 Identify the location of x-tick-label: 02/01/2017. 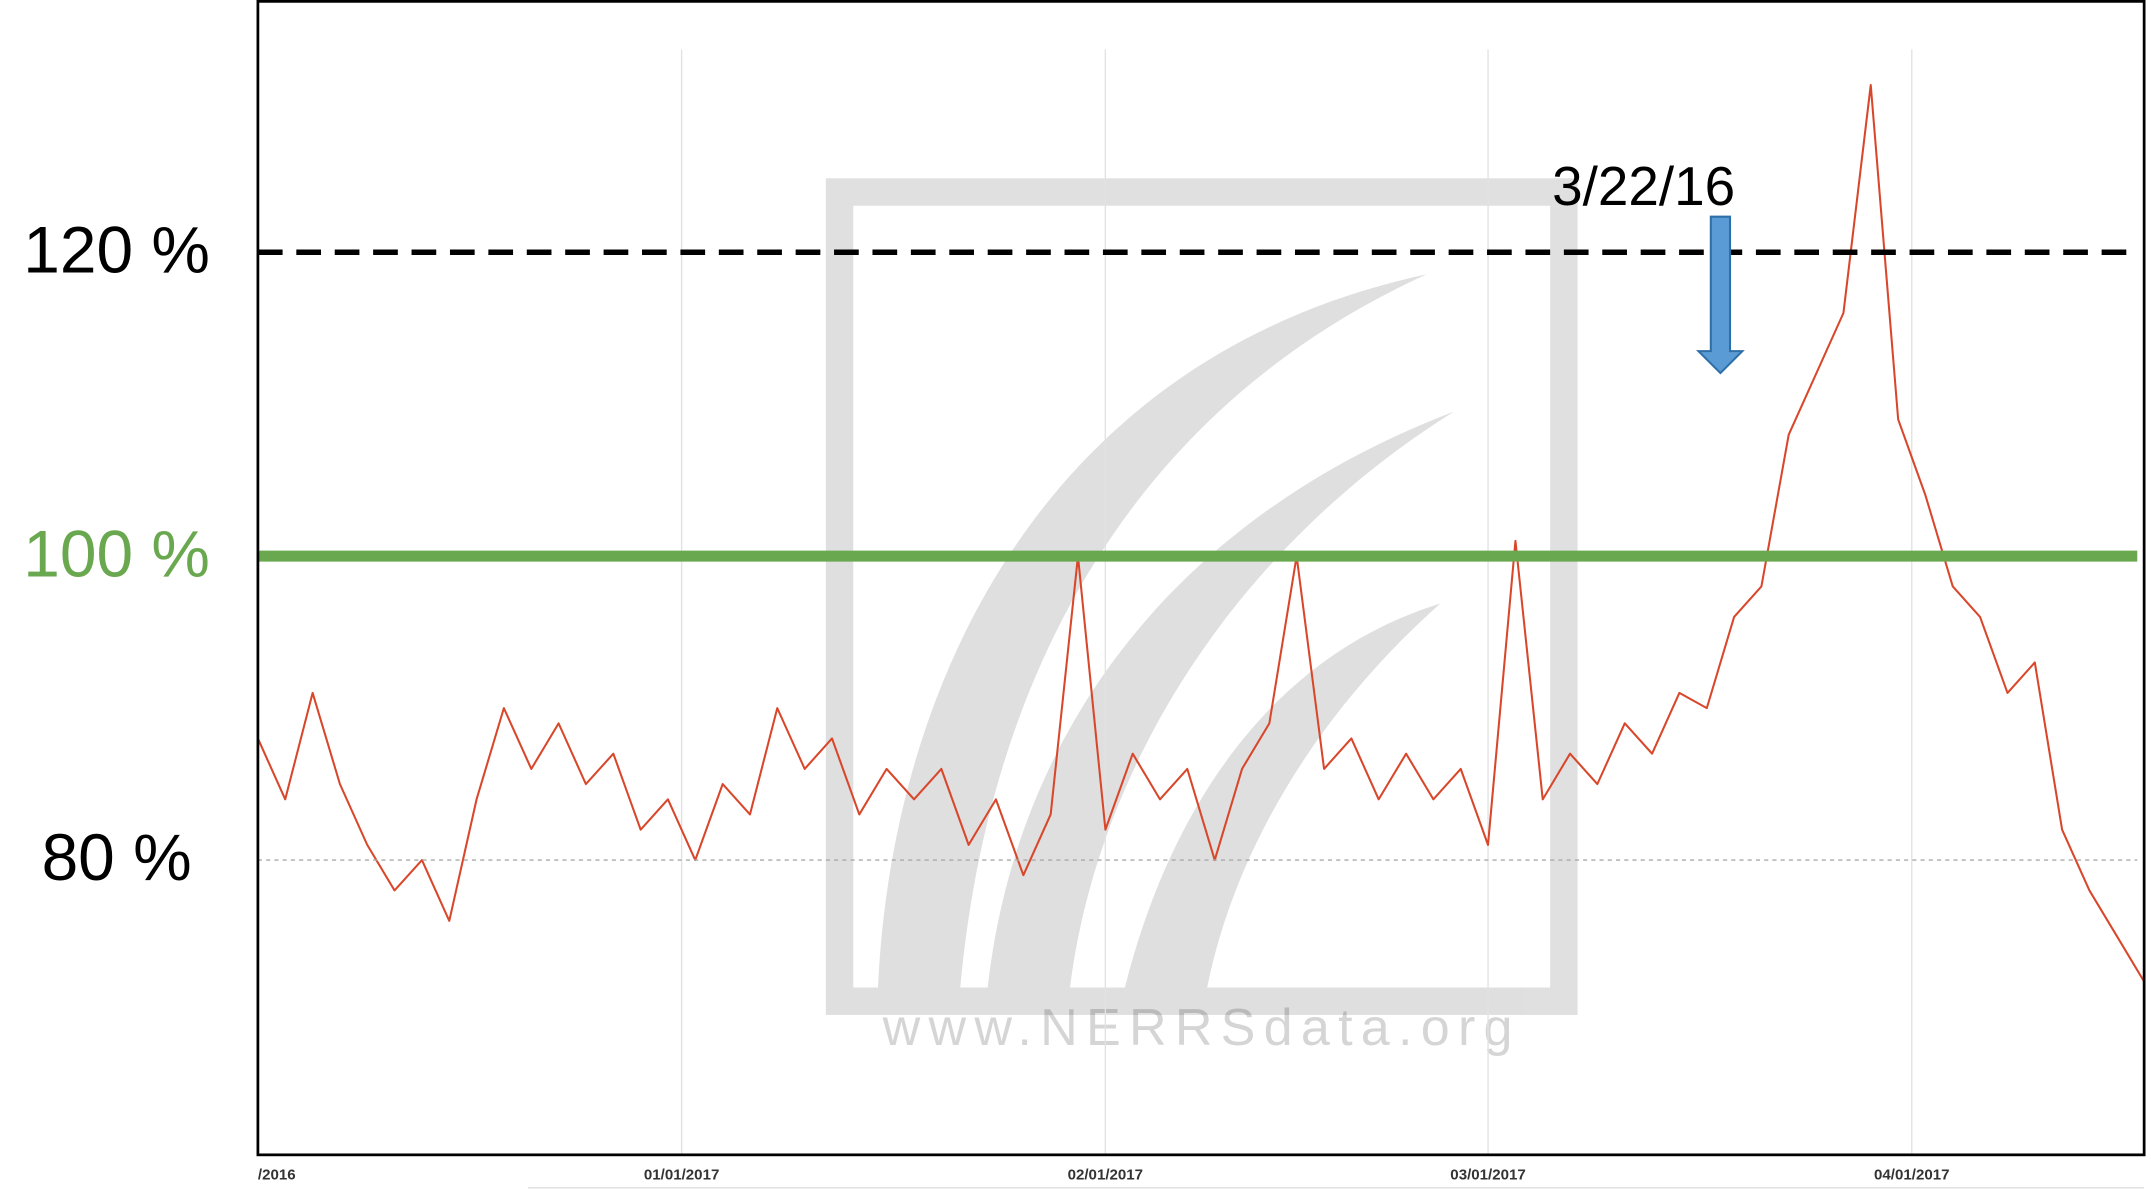
(1105, 1174).